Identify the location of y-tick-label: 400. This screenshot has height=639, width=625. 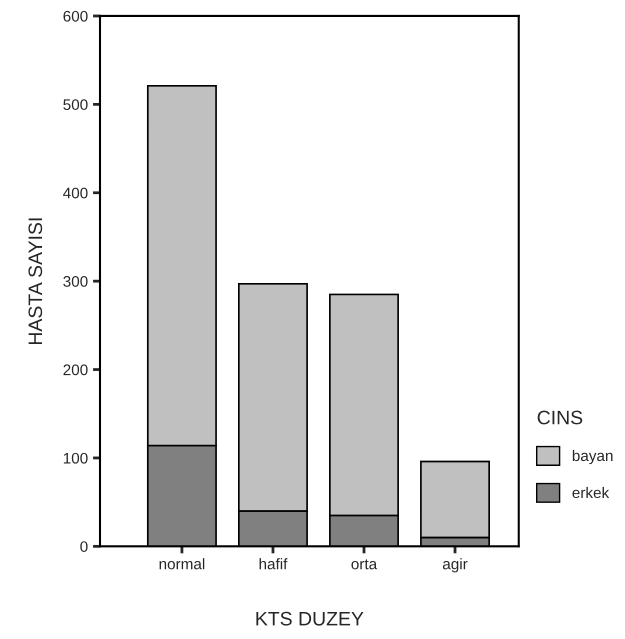
(75, 193).